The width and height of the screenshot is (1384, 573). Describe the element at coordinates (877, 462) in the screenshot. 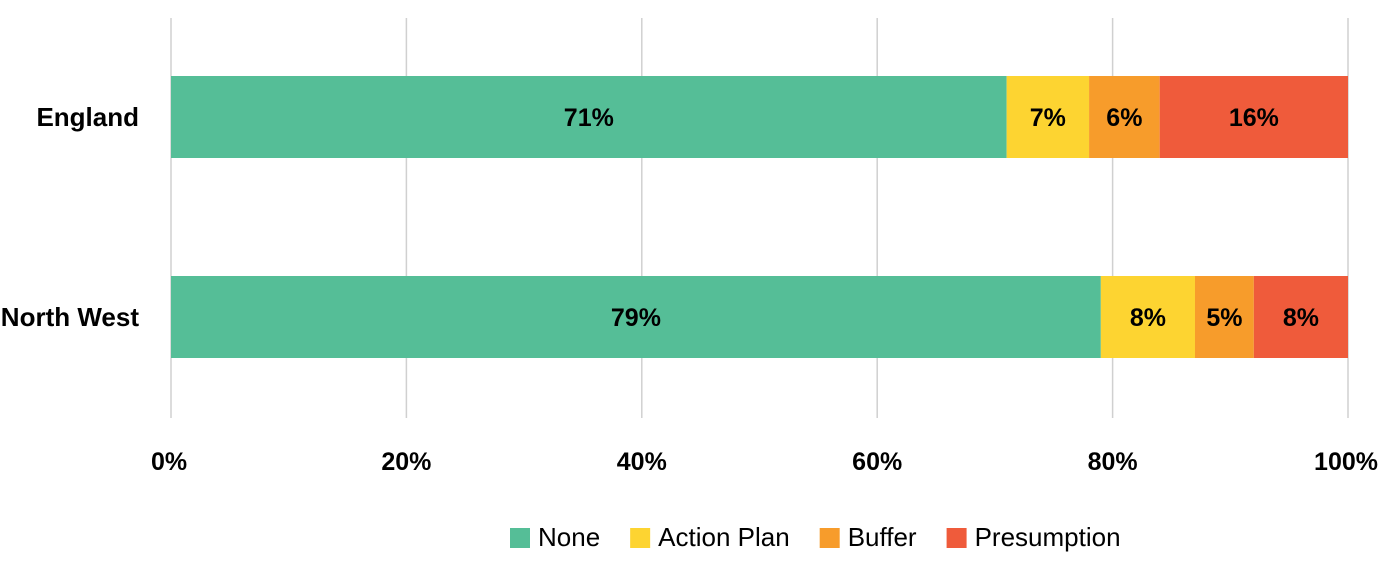

I see `x-tick-label: 60%` at that location.